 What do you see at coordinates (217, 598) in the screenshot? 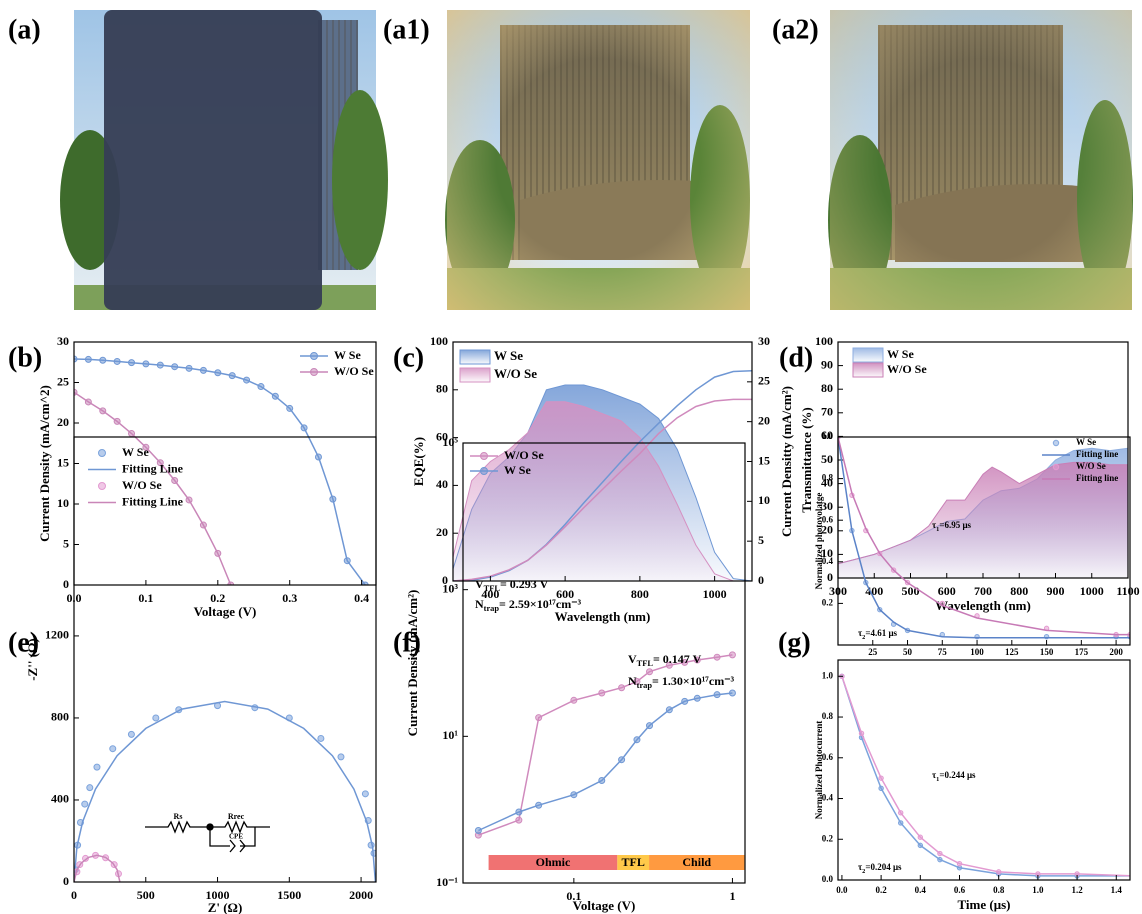
I see `x-tick-label: 0.2` at bounding box center [217, 598].